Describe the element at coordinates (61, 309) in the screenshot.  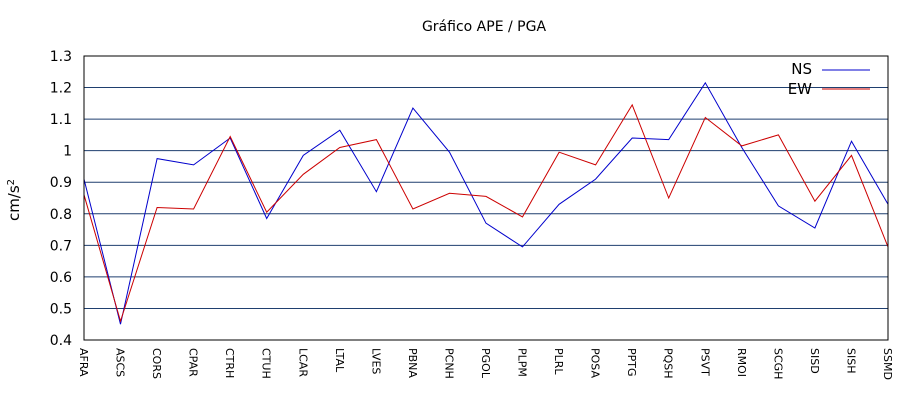
I see `y-tick-label: 0.5` at that location.